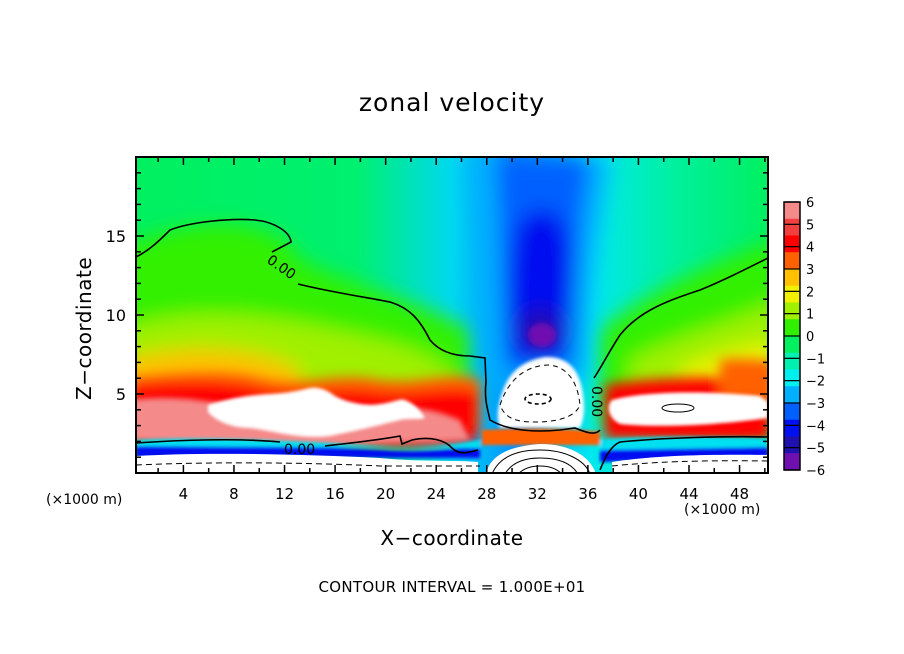  What do you see at coordinates (587, 494) in the screenshot?
I see `x-tick-label: 36` at bounding box center [587, 494].